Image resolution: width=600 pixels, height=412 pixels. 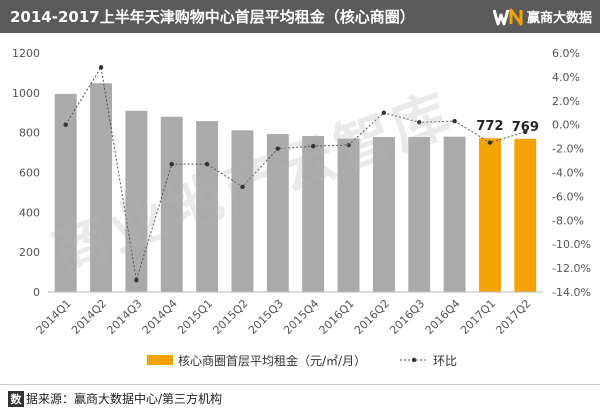 I want to click on left-tick-label: 0, so click(x=36, y=292).